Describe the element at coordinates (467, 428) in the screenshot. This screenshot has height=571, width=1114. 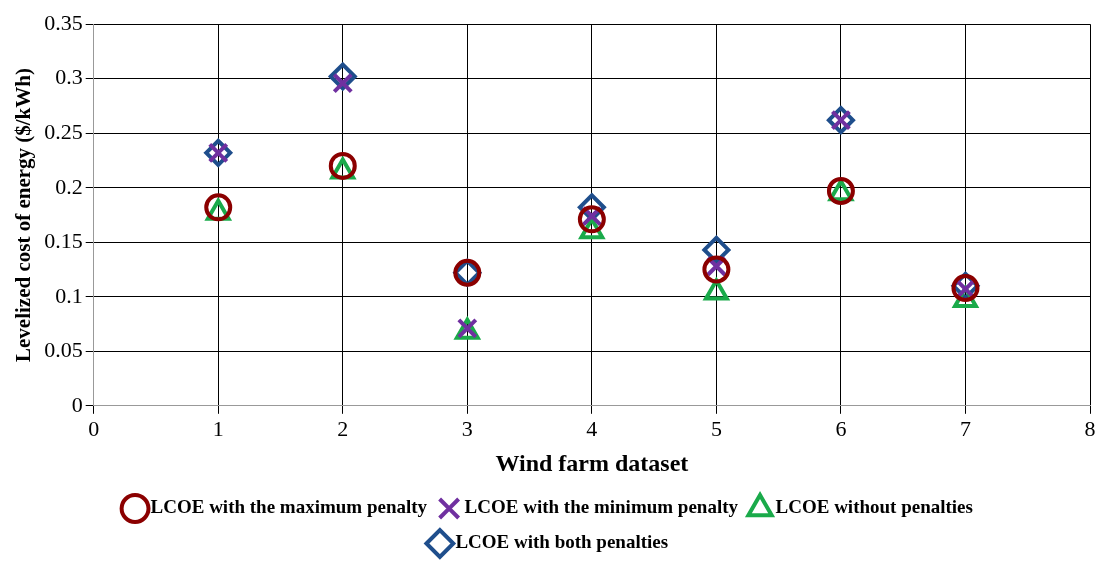
I see `x-tick-label: 3` at that location.